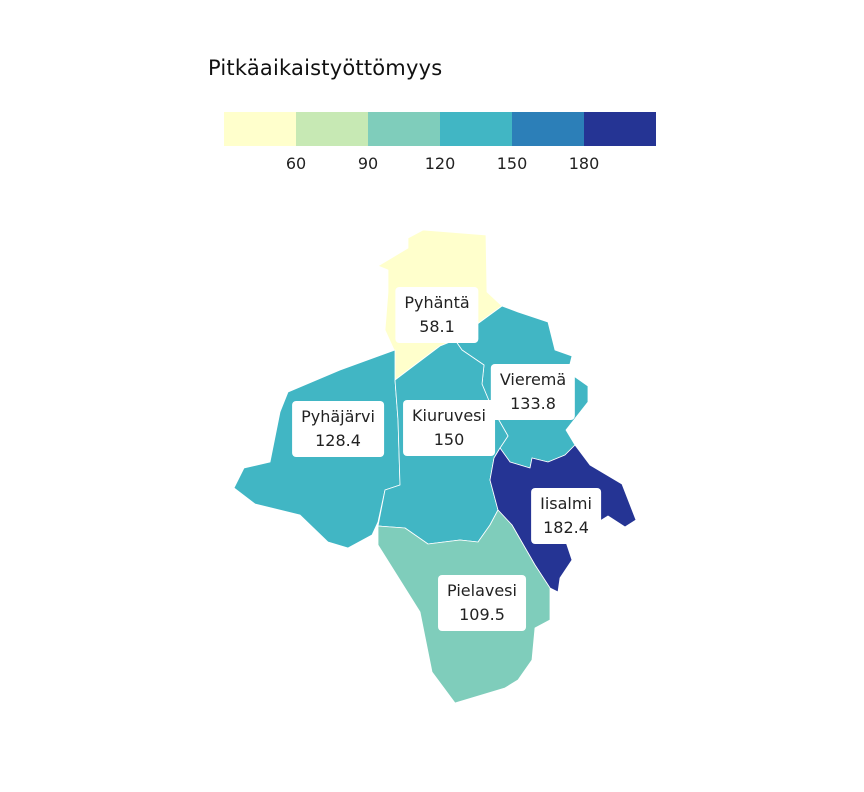 The height and width of the screenshot is (792, 864). What do you see at coordinates (338, 440) in the screenshot?
I see `region-value: 128.4` at bounding box center [338, 440].